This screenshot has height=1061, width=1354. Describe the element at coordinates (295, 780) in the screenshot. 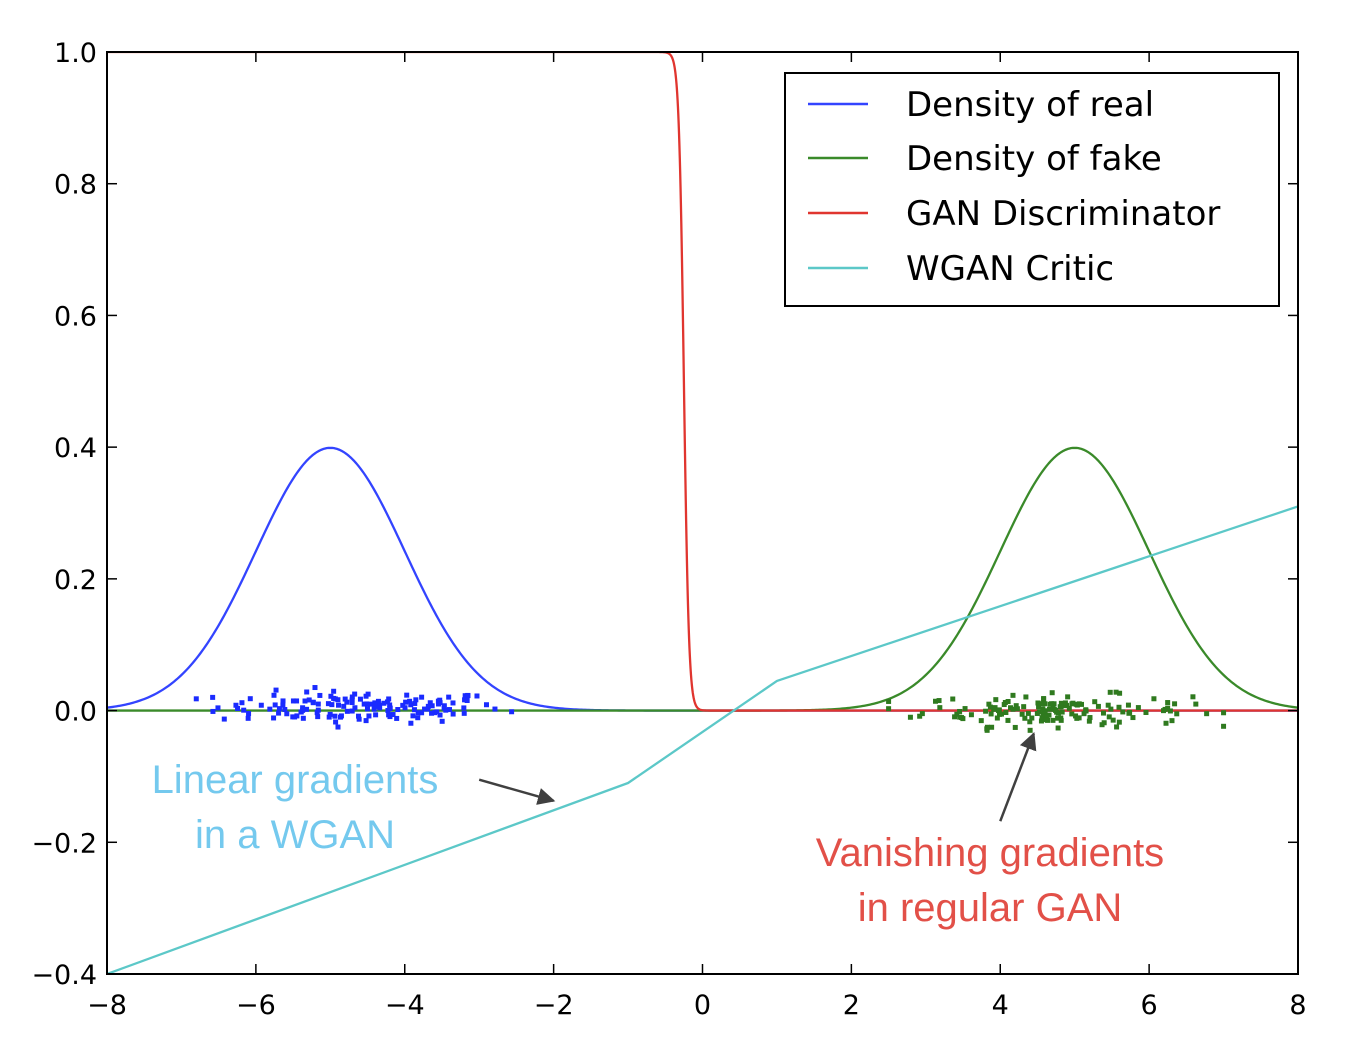

I see `annotation-line: Linear gradients` at that location.